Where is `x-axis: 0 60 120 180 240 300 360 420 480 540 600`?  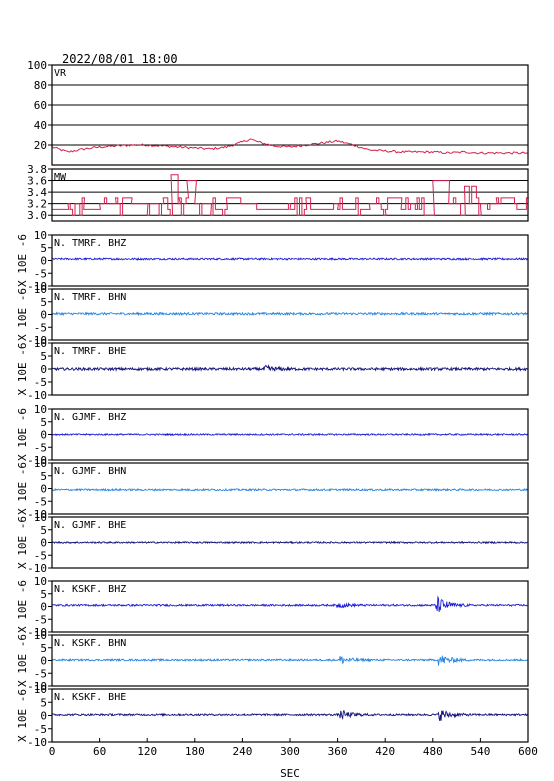 x-axis: 0 60 120 180 240 300 360 420 480 540 600 is located at coordinates (293, 748).